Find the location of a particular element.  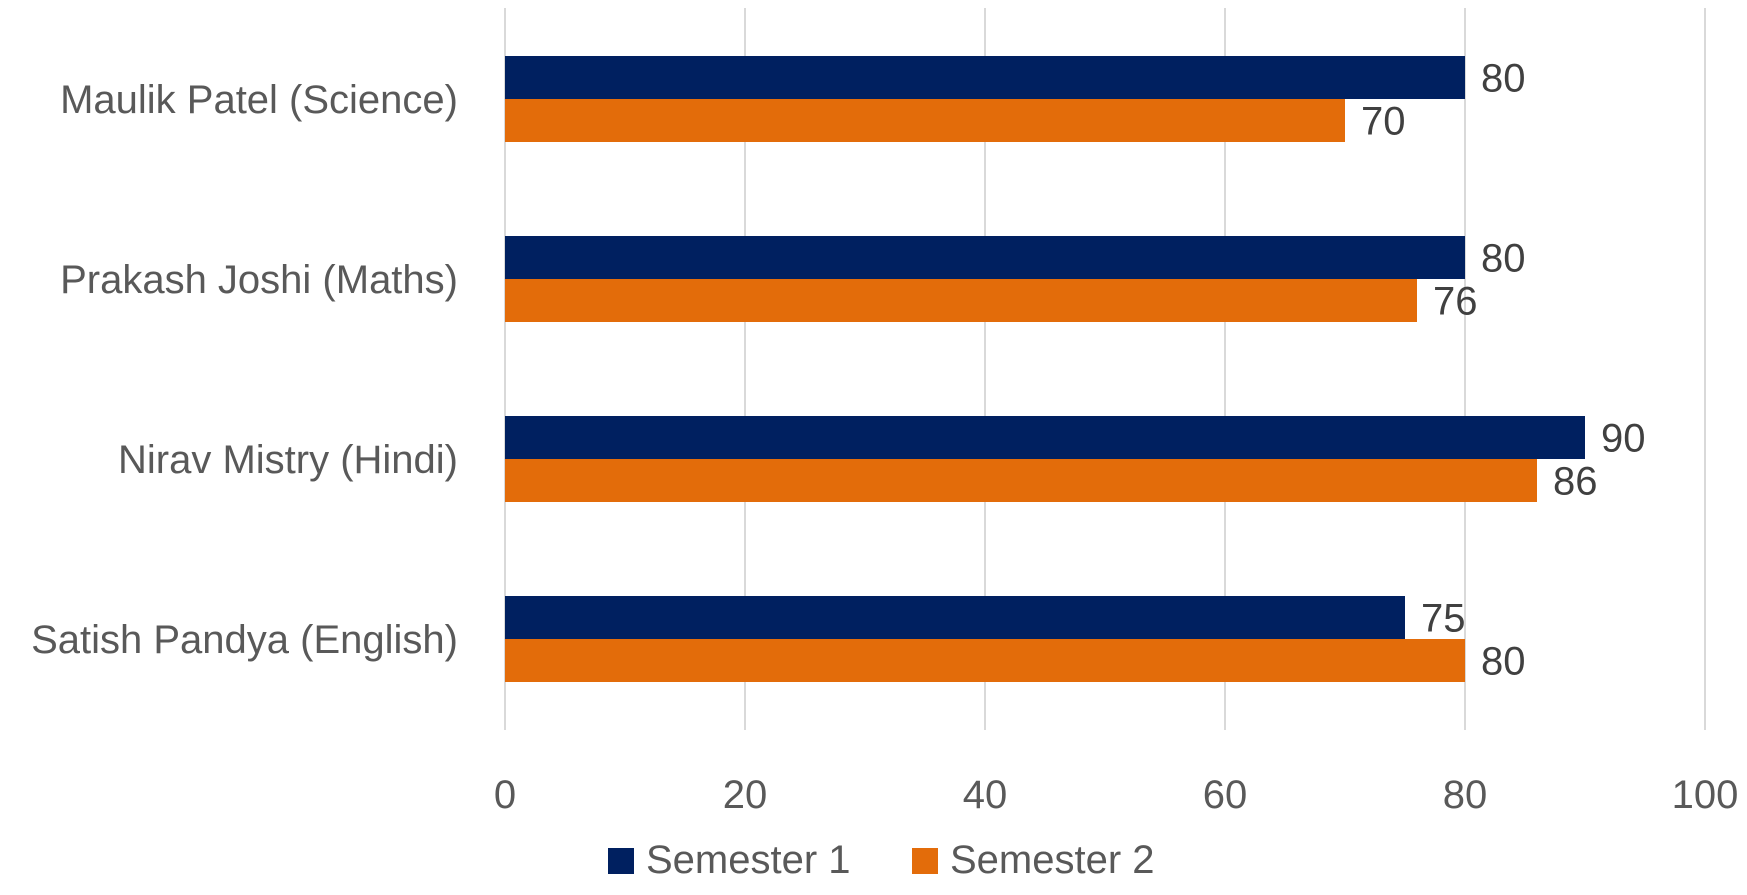

data-label: 70 is located at coordinates (1383, 122).